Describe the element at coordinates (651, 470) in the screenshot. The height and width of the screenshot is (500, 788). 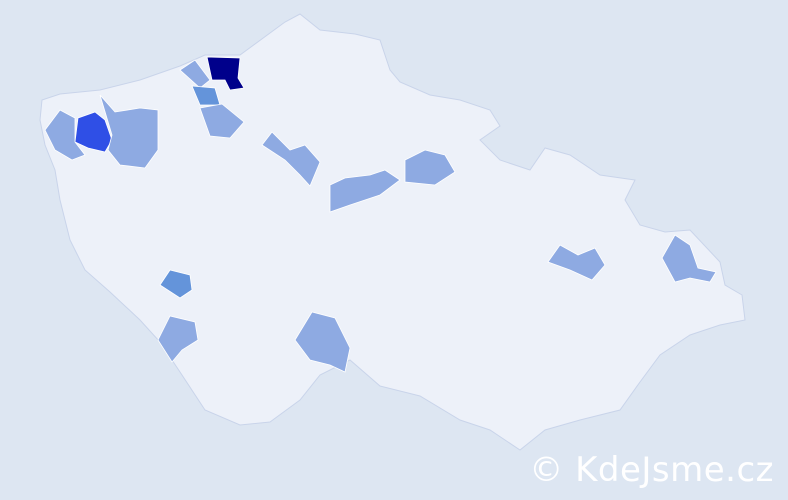
I see `watermark: © KdeJsme.cz` at that location.